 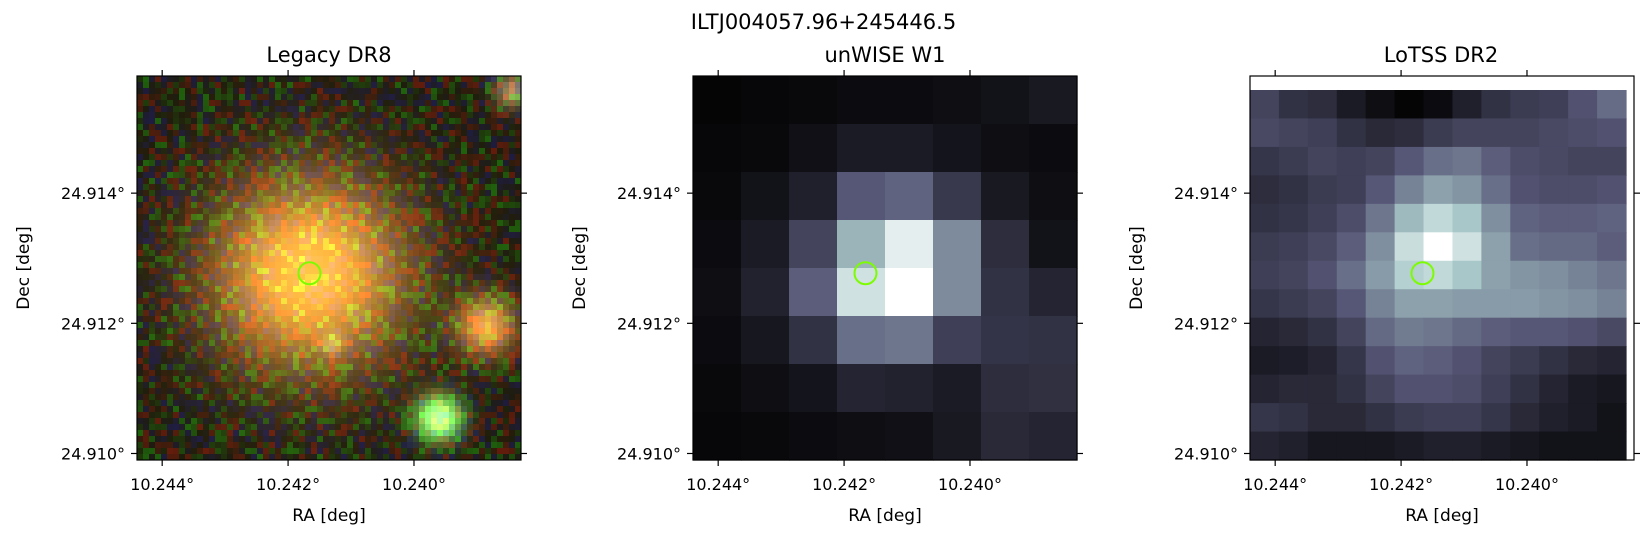 What do you see at coordinates (1441, 55) in the screenshot?
I see `panel-title: LoTSS DR2` at bounding box center [1441, 55].